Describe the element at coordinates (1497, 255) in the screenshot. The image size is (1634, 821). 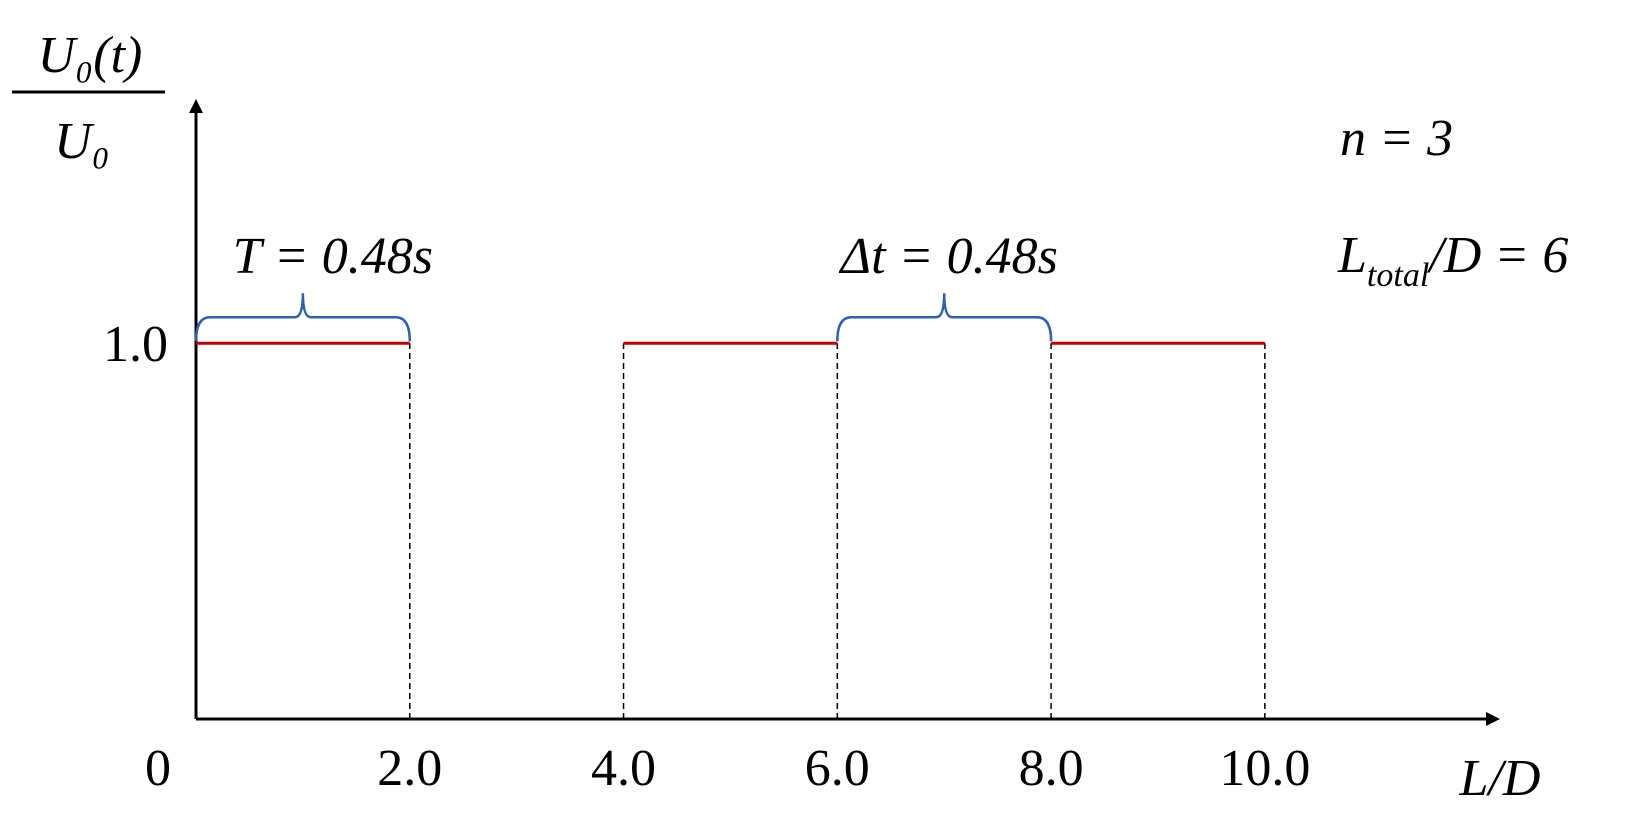
I see `length-rest: /D = 6` at that location.